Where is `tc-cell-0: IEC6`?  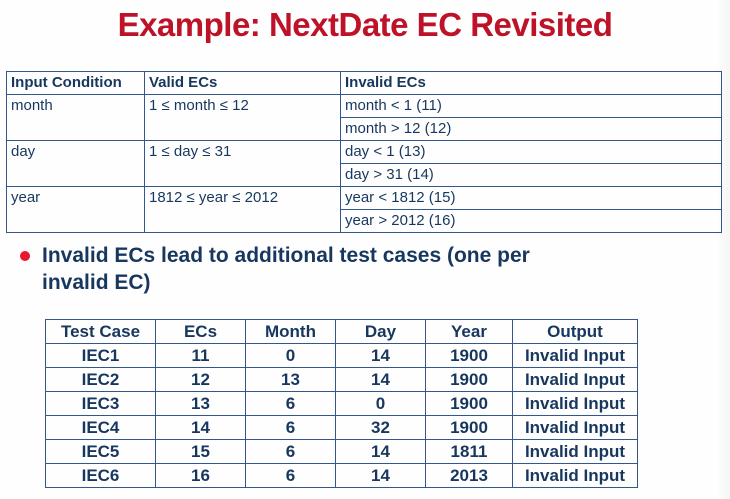
tc-cell-0: IEC6 is located at coordinates (100, 475).